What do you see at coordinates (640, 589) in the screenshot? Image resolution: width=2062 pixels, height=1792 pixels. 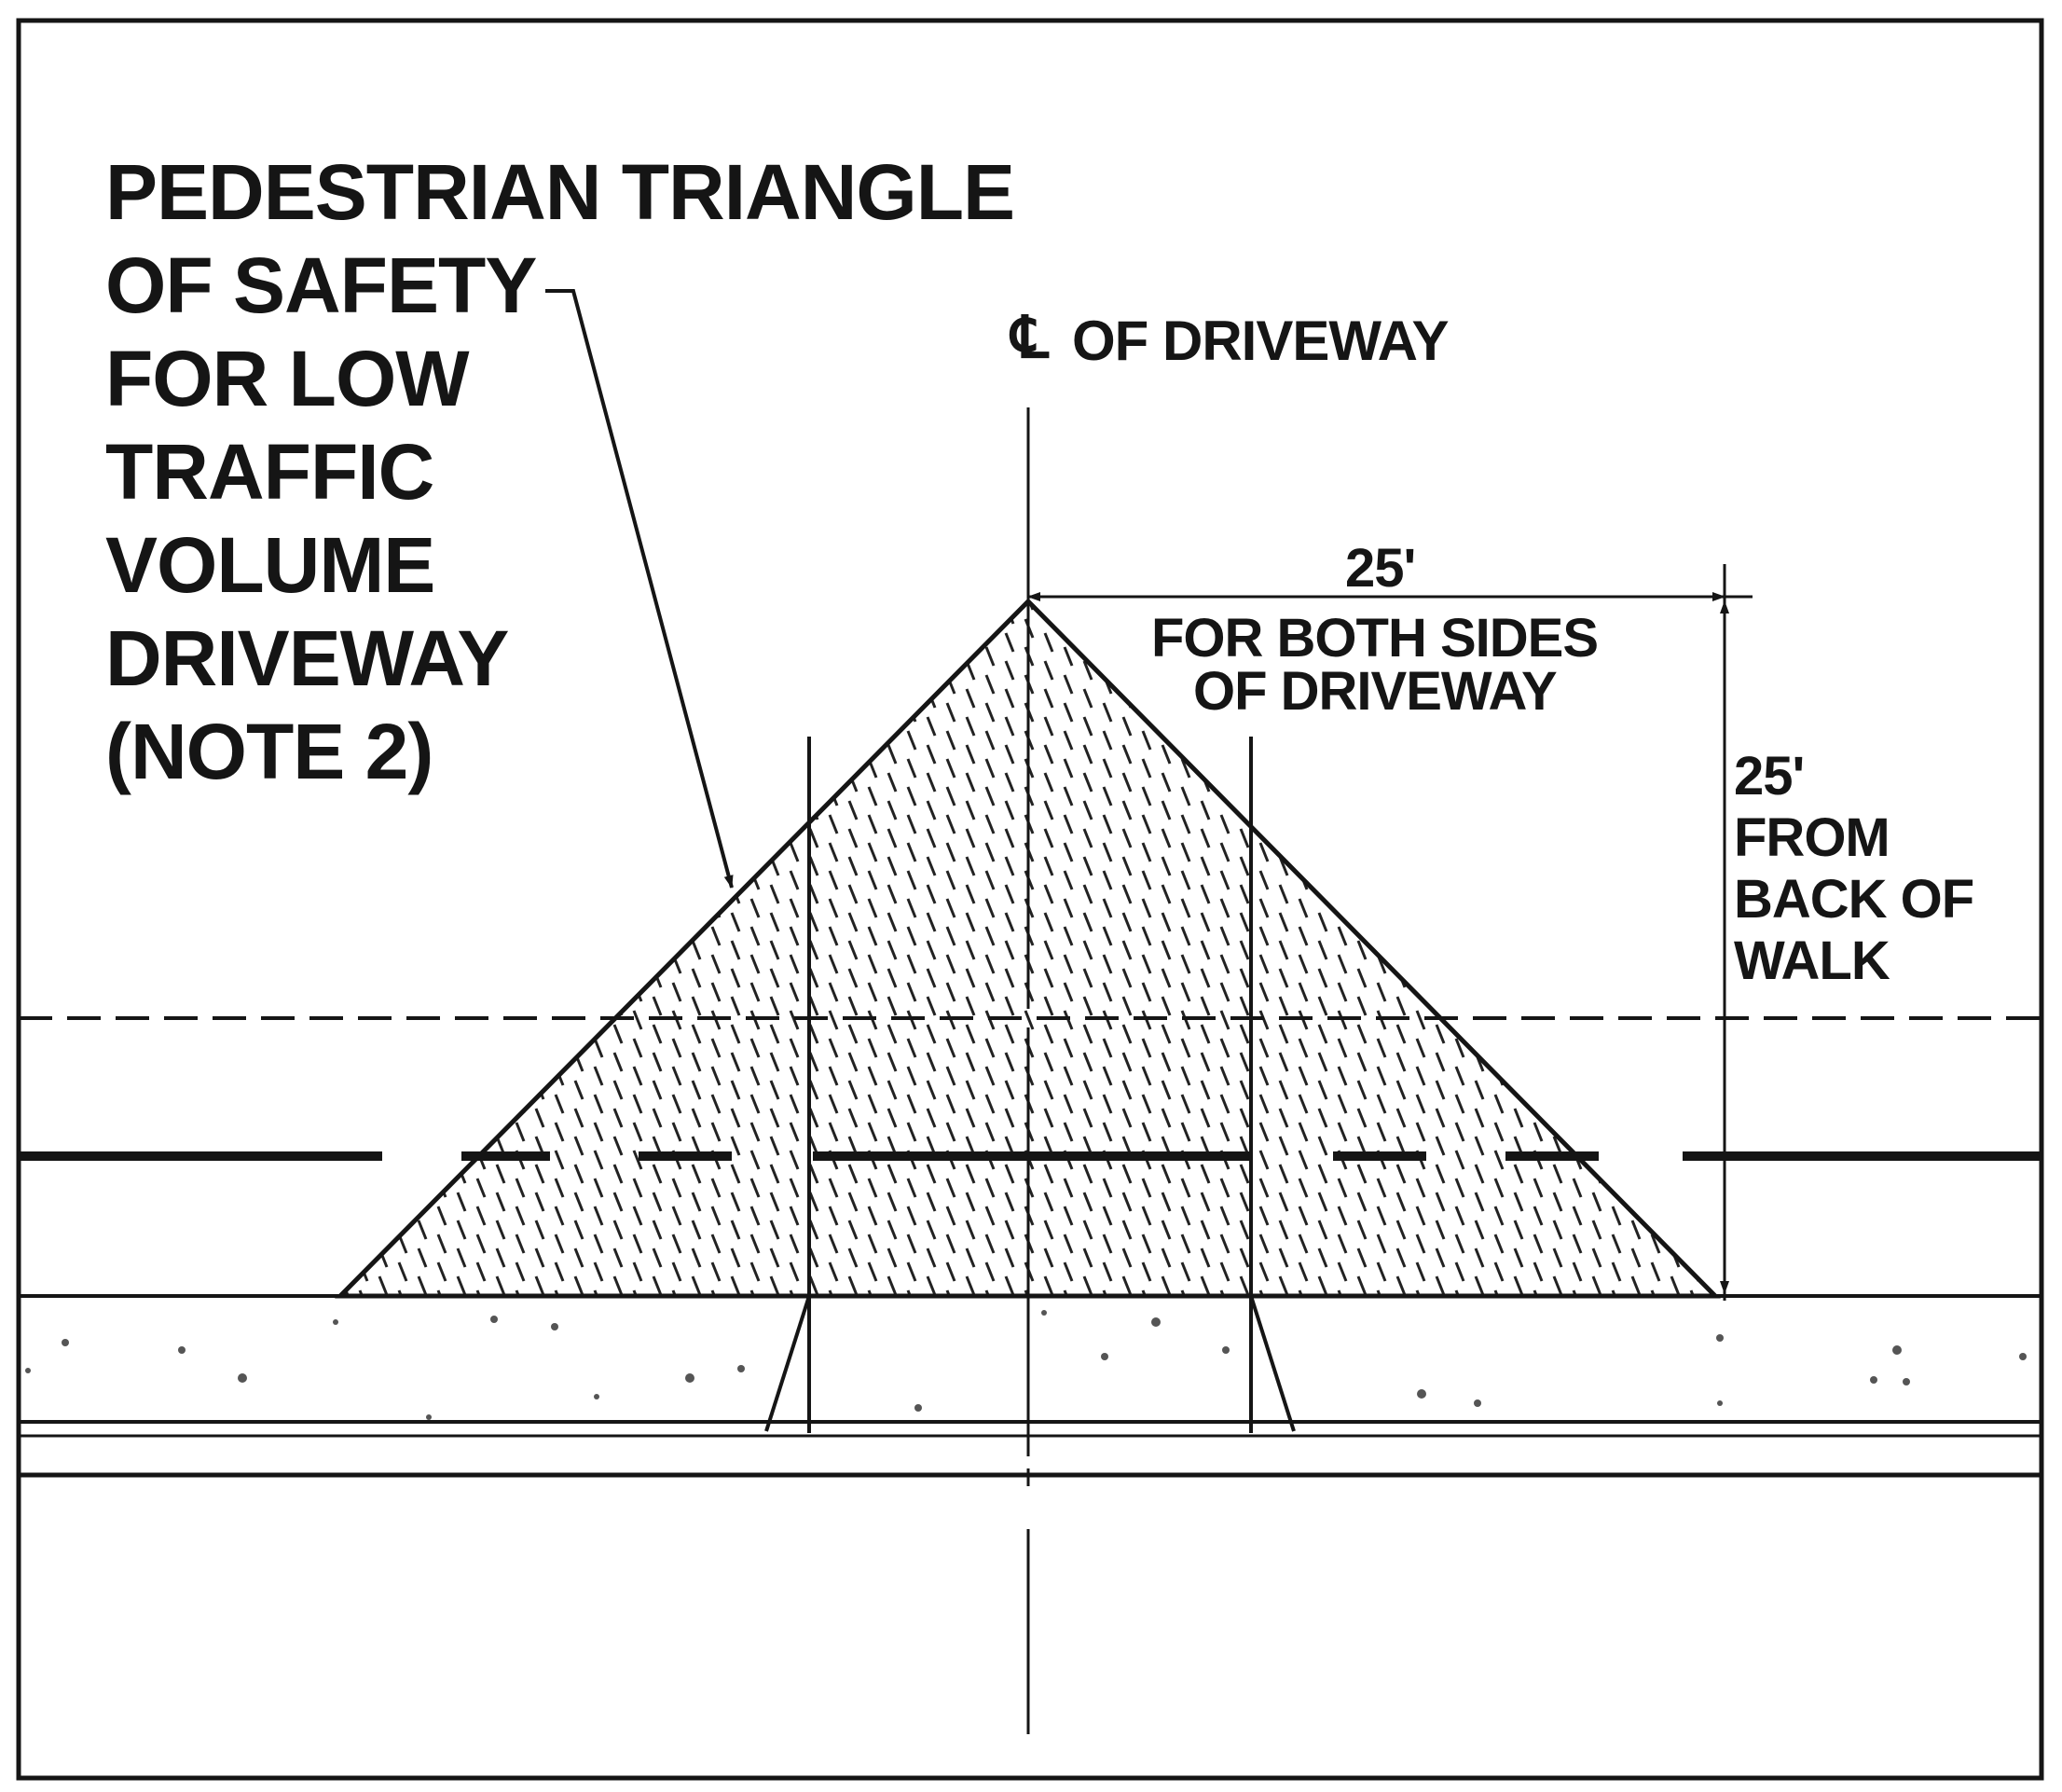 I see `callout-leader` at bounding box center [640, 589].